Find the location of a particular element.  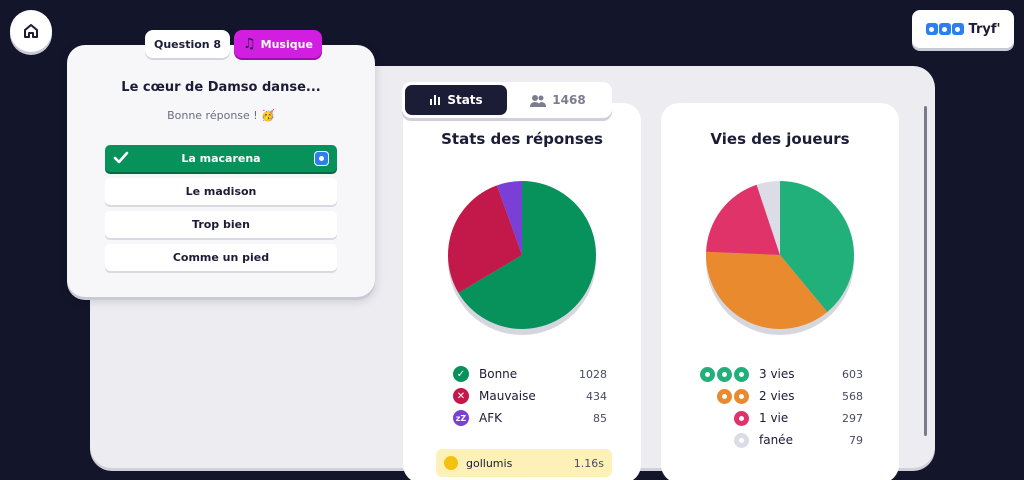

legend-label: 3 vies is located at coordinates (777, 374).